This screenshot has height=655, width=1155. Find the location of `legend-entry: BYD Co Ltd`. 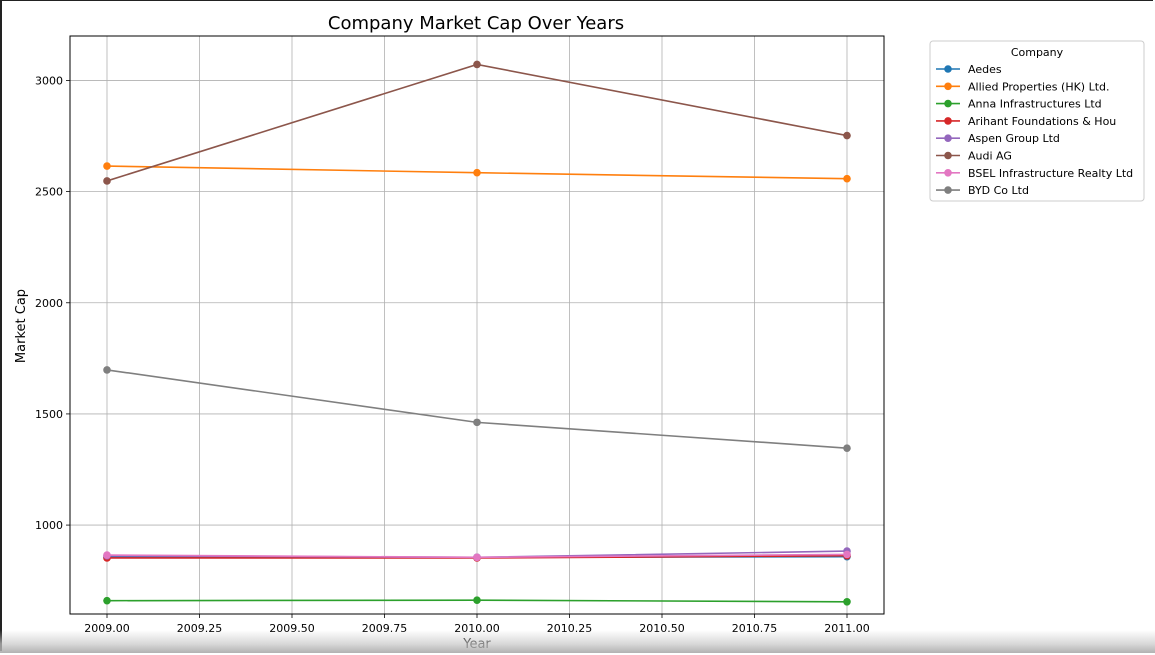

legend-entry: BYD Co Ltd is located at coordinates (982, 190).